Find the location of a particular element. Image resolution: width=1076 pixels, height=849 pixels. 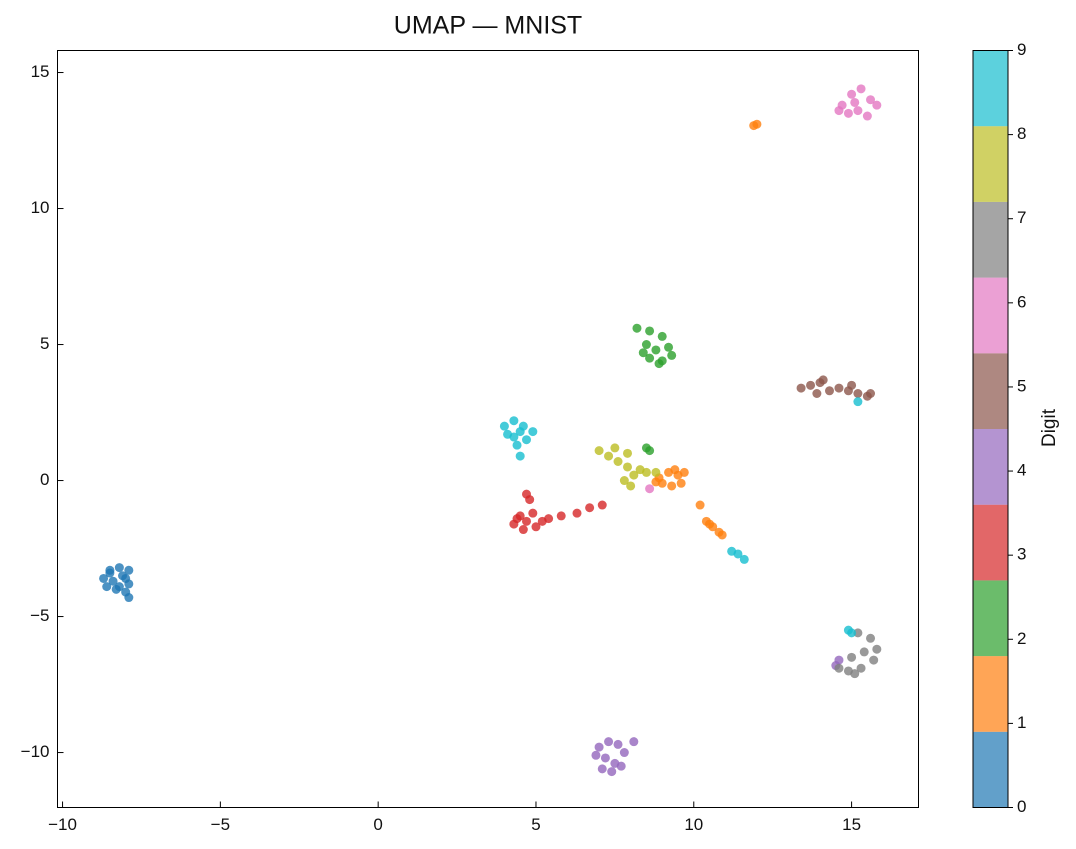

y-tick-label: 0 is located at coordinates (44, 479).